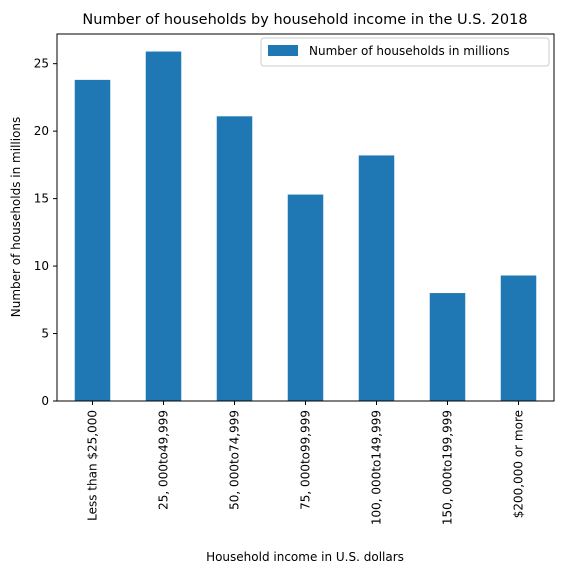  Describe the element at coordinates (45, 334) in the screenshot. I see `y-tick-label: 5` at that location.